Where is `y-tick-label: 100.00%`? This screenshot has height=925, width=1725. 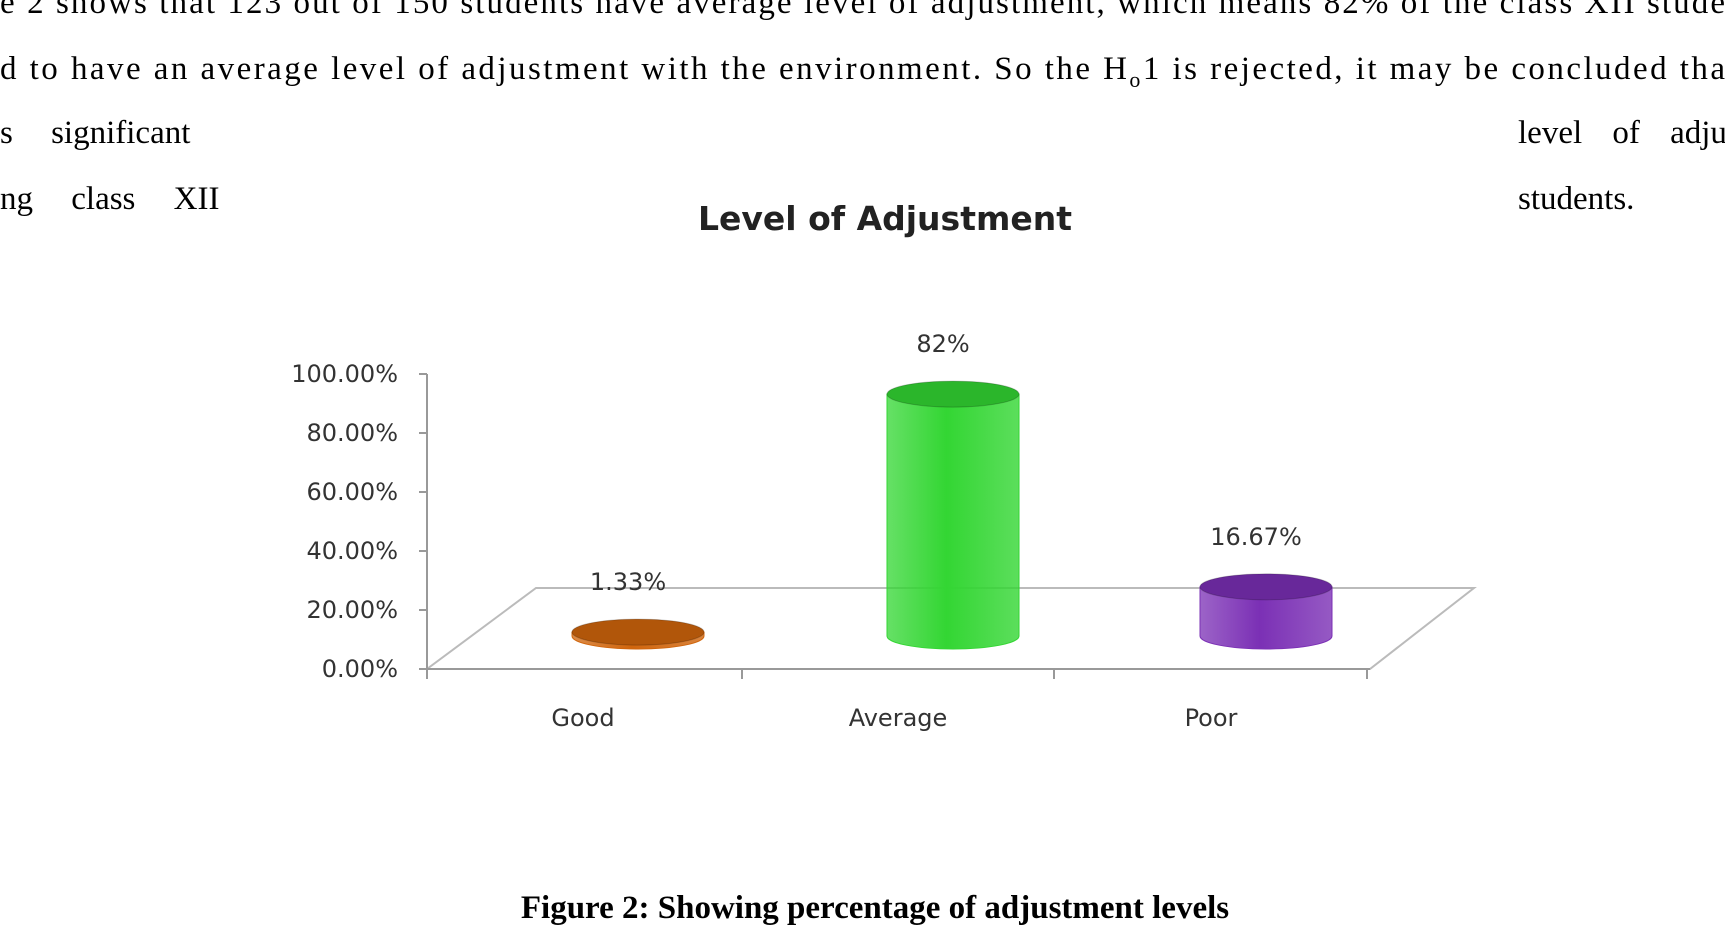 y-tick-label: 100.00% is located at coordinates (344, 374).